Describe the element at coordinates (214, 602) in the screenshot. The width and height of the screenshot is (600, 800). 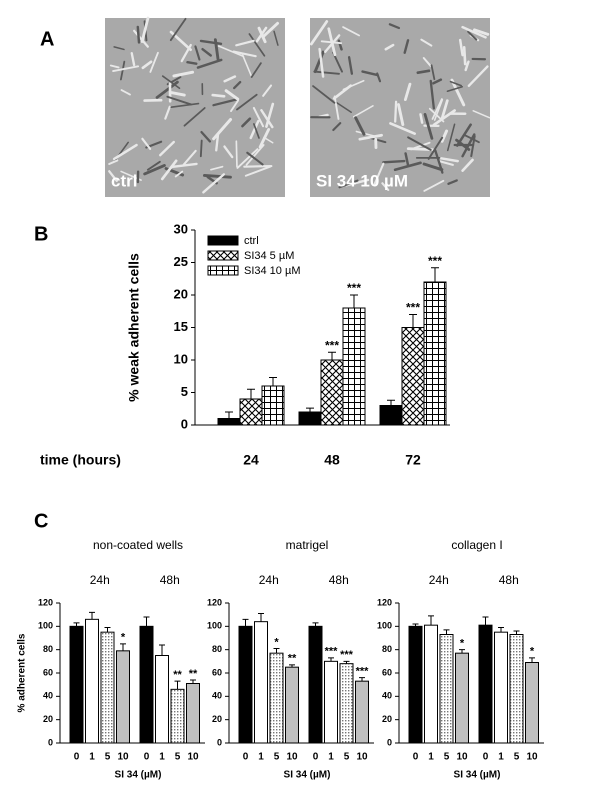
I see `y-tick-label: 120` at that location.